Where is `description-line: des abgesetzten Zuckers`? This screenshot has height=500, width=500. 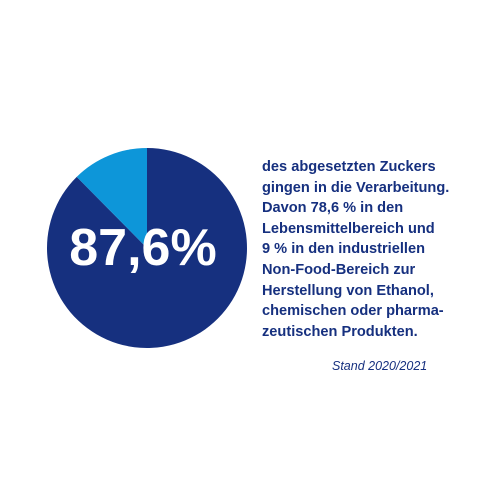
description-line: des abgesetzten Zuckers is located at coordinates (349, 167).